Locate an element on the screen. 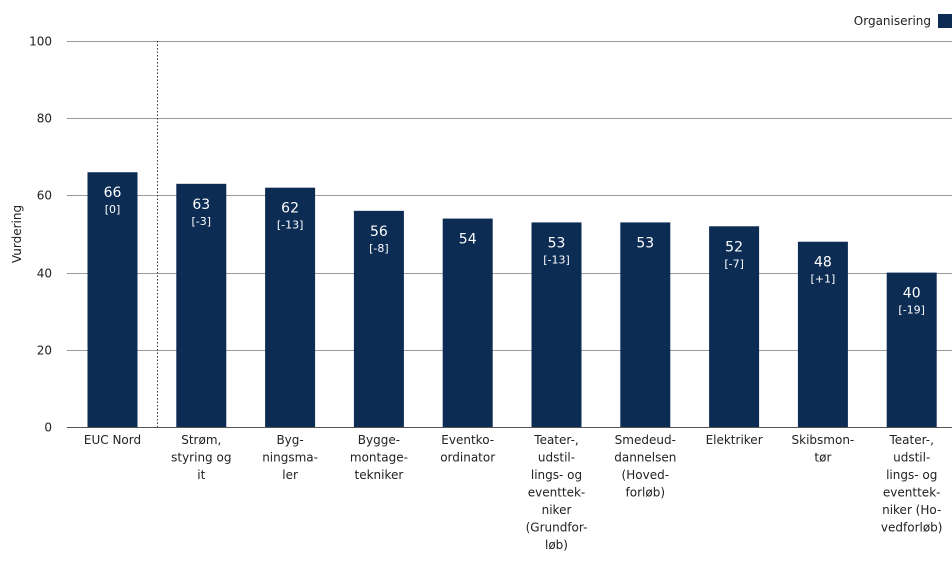 The image size is (952, 567). y-tick-label: 20 is located at coordinates (44, 351).